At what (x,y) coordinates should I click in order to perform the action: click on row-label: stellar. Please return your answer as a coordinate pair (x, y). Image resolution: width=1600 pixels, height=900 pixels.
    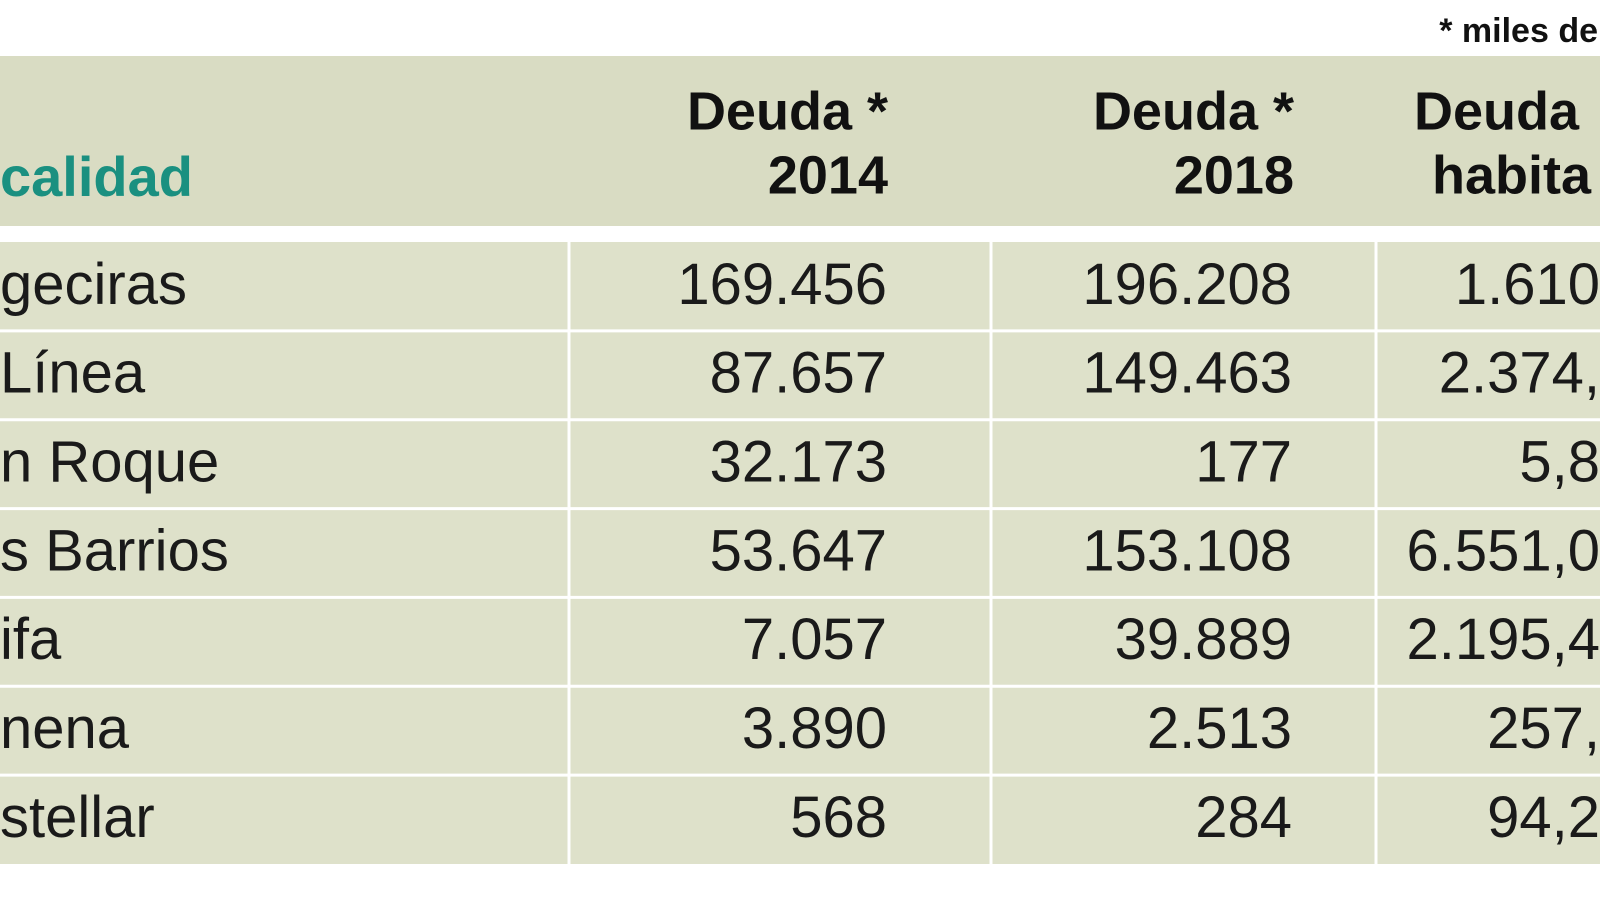
    Looking at the image, I should click on (77, 817).